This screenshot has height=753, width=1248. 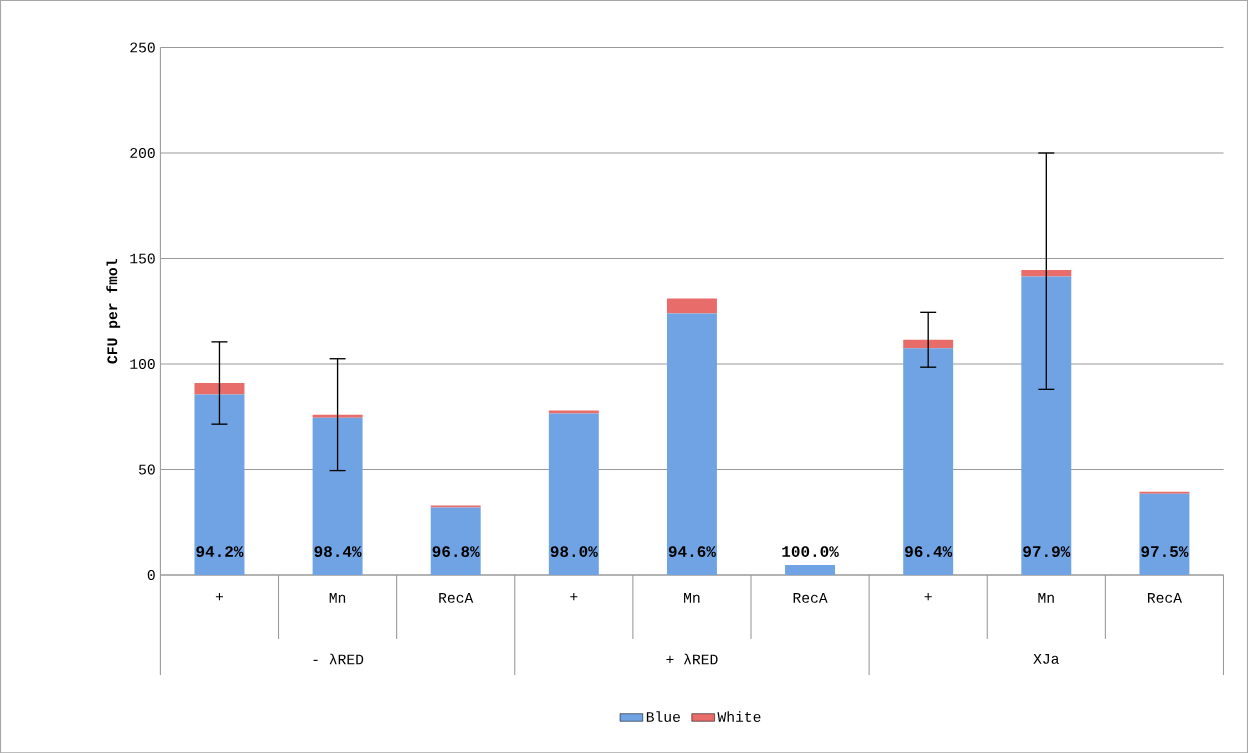 What do you see at coordinates (142, 47) in the screenshot?
I see `y-tick-label: 250` at bounding box center [142, 47].